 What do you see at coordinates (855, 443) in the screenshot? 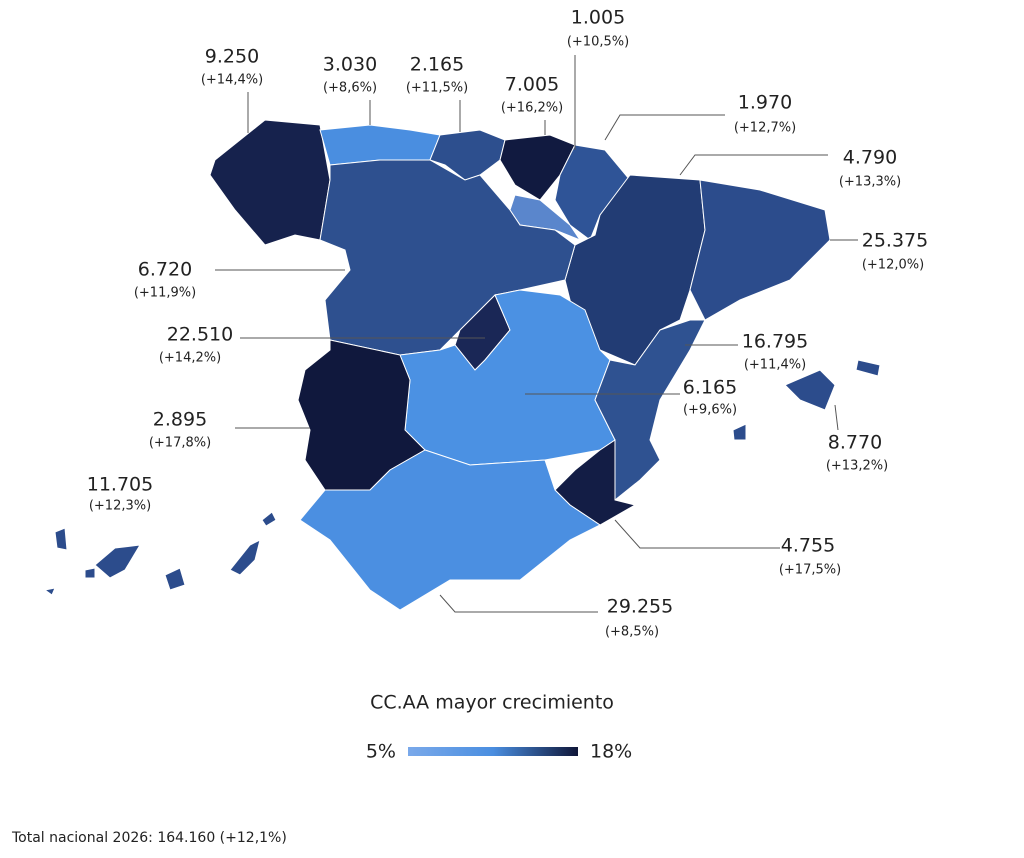
I see `region-value: 8.770` at bounding box center [855, 443].